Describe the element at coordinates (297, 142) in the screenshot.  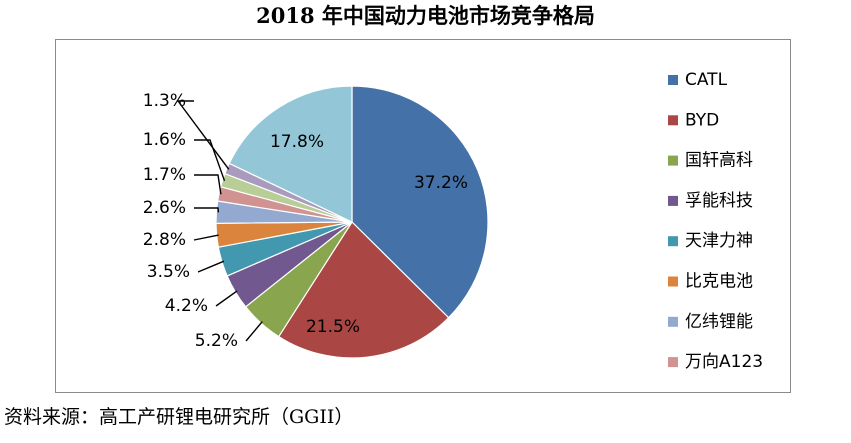
I see `data-label-10: 17.8%` at that location.